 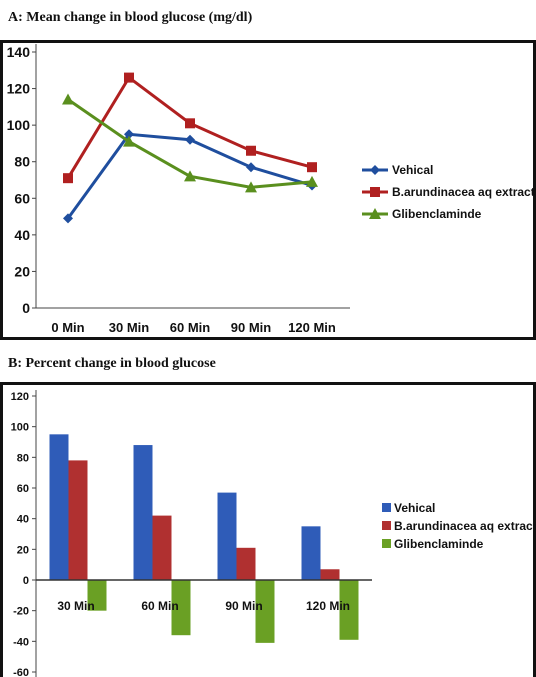 What do you see at coordinates (23, 458) in the screenshot?
I see `y-tick-label-b: 80` at bounding box center [23, 458].